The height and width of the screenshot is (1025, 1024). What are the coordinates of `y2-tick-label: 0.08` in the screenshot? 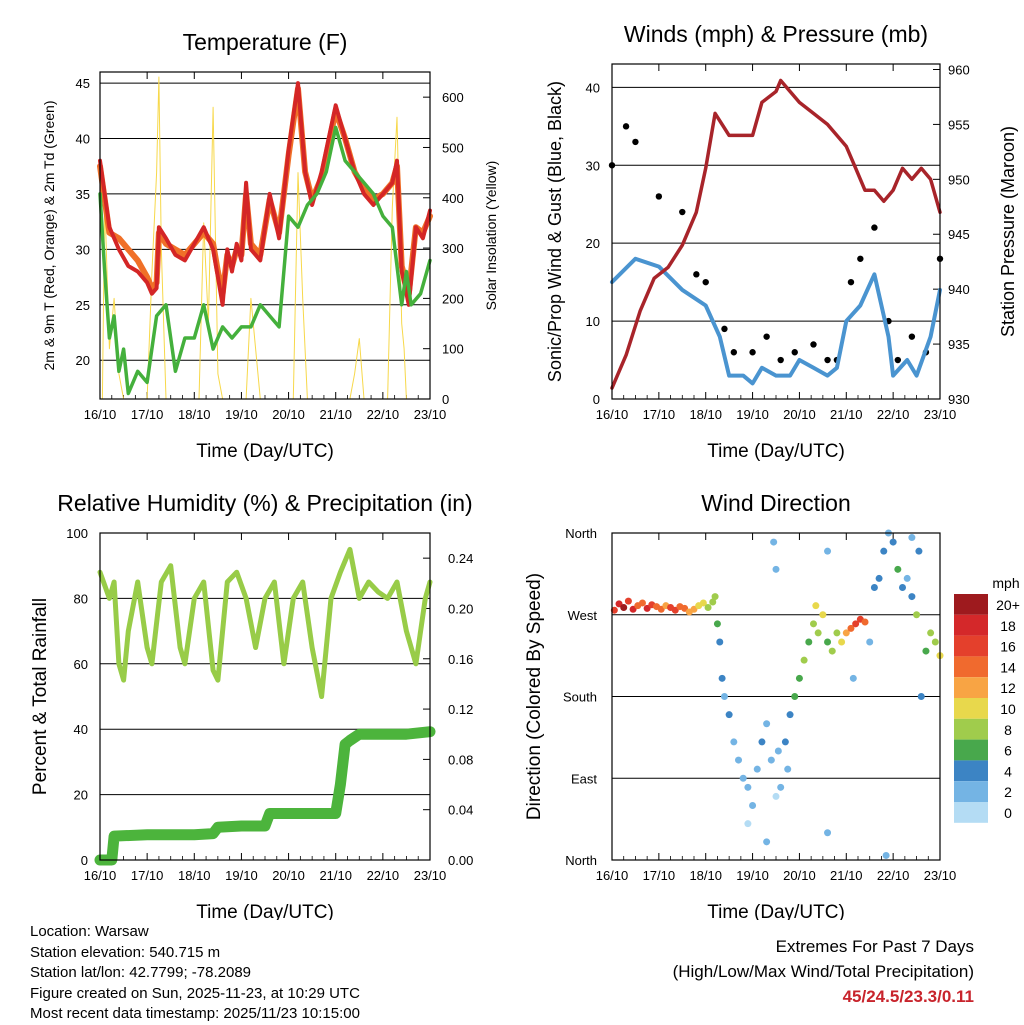 It's located at (460, 759).